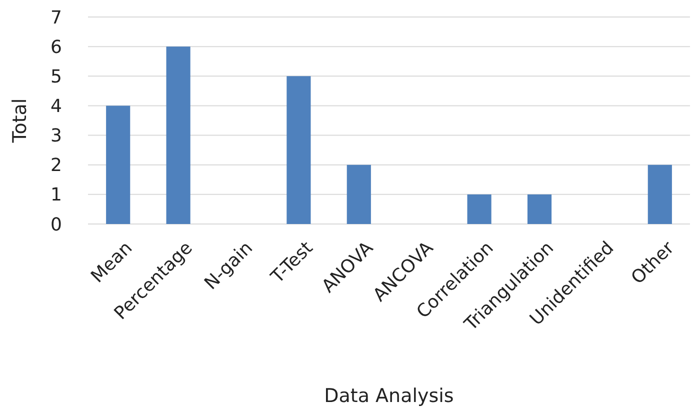  I want to click on y-axis-title: Total, so click(20, 121).